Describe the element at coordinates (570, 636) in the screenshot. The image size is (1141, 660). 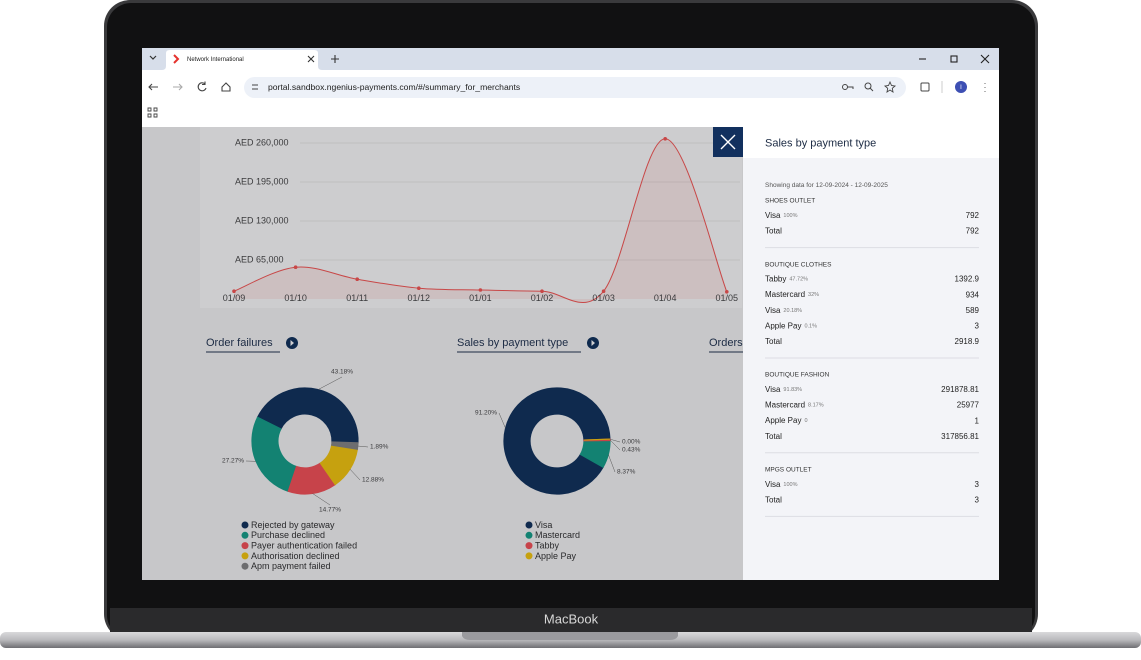
I see `base-notch` at that location.